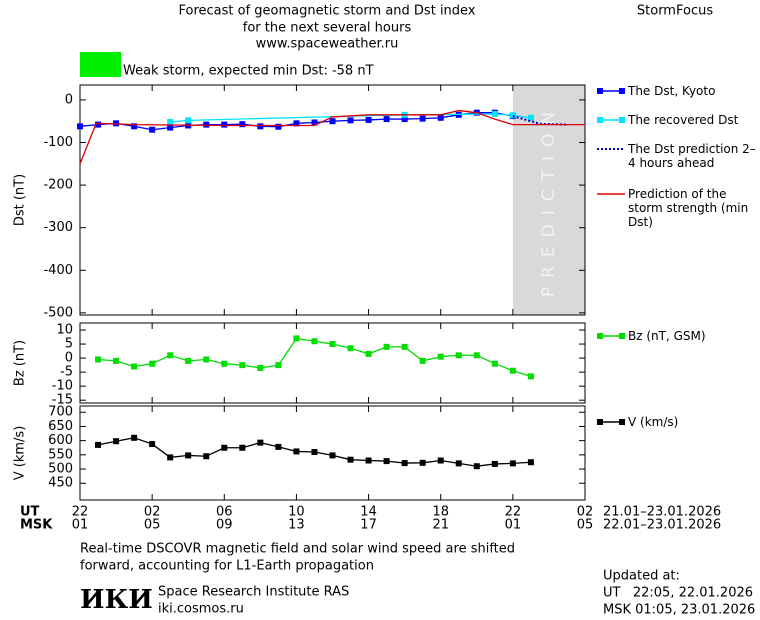 The width and height of the screenshot is (760, 620). What do you see at coordinates (116, 600) in the screenshot?
I see `logo: ИКИ` at bounding box center [116, 600].